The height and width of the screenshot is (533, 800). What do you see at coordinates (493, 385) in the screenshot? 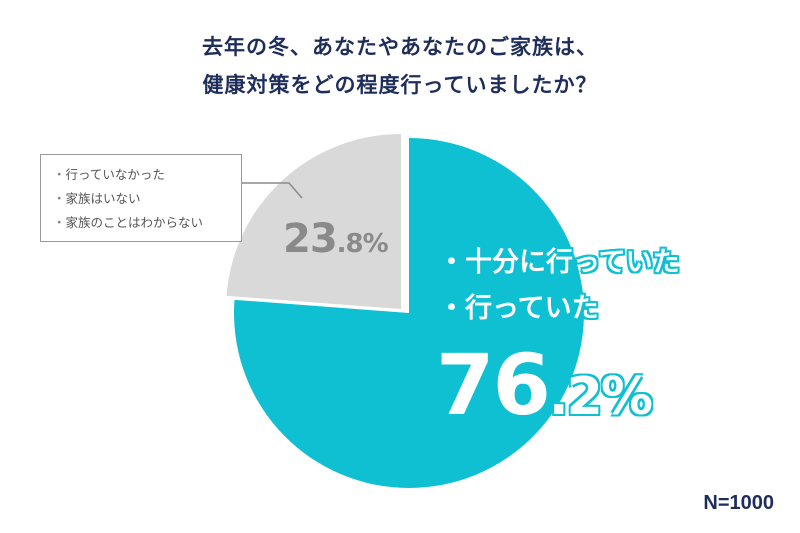
I see `data-label-main-int: 76` at bounding box center [493, 385].